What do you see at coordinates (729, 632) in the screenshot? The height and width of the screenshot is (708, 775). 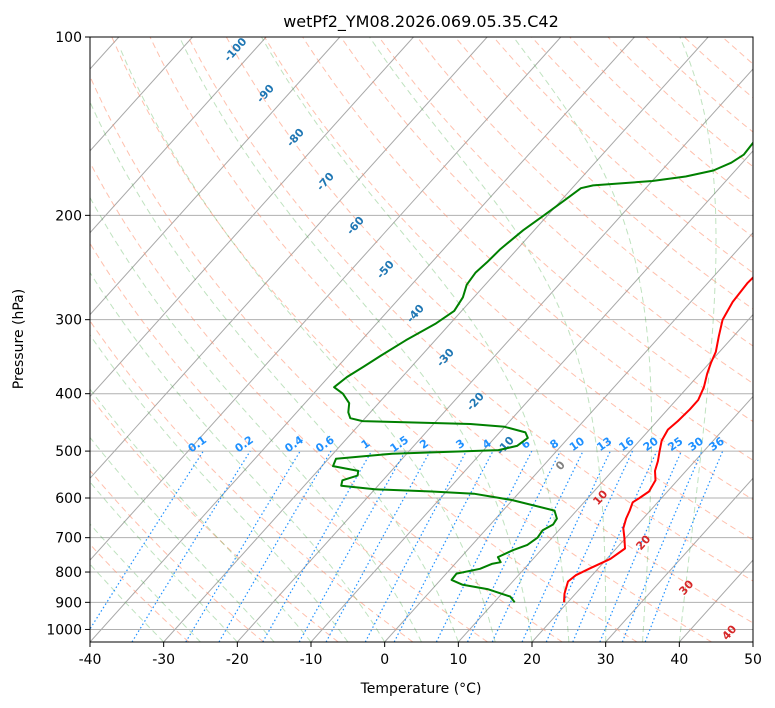 I see `red-label: 40` at bounding box center [729, 632].